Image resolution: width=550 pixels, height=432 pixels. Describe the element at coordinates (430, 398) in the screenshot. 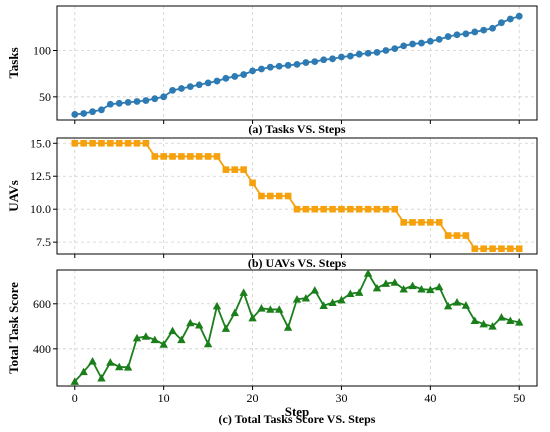

I see `x-tick-label: 40` at that location.